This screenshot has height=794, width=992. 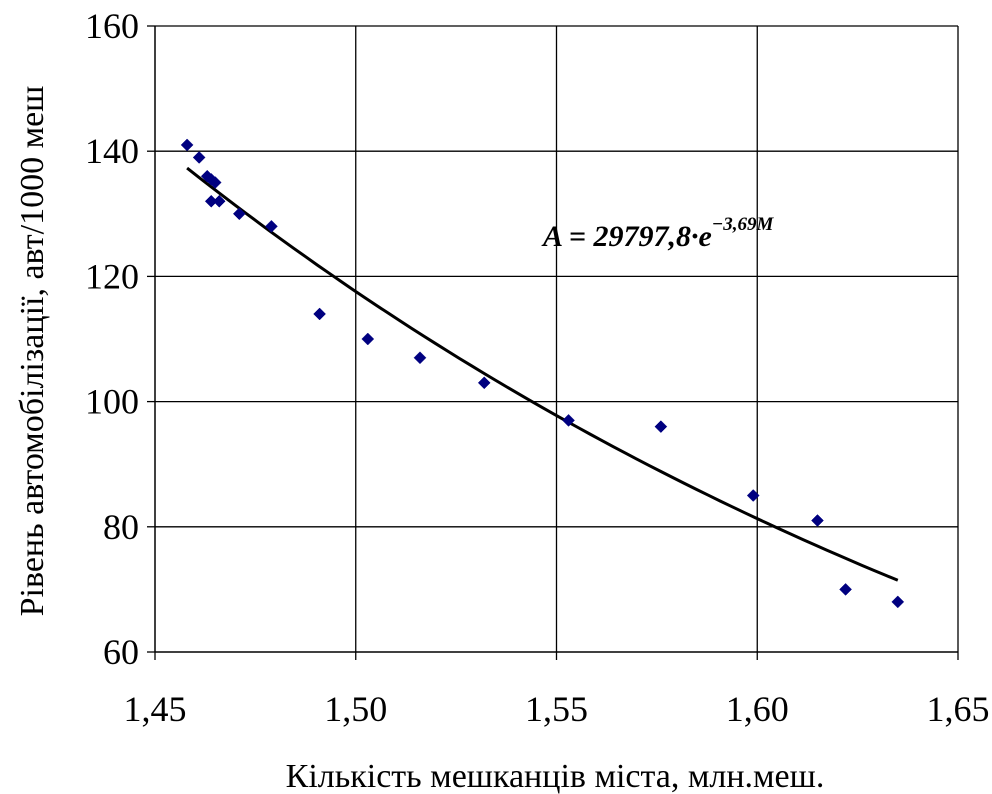 I want to click on y-tick-label: 160, so click(x=112, y=26).